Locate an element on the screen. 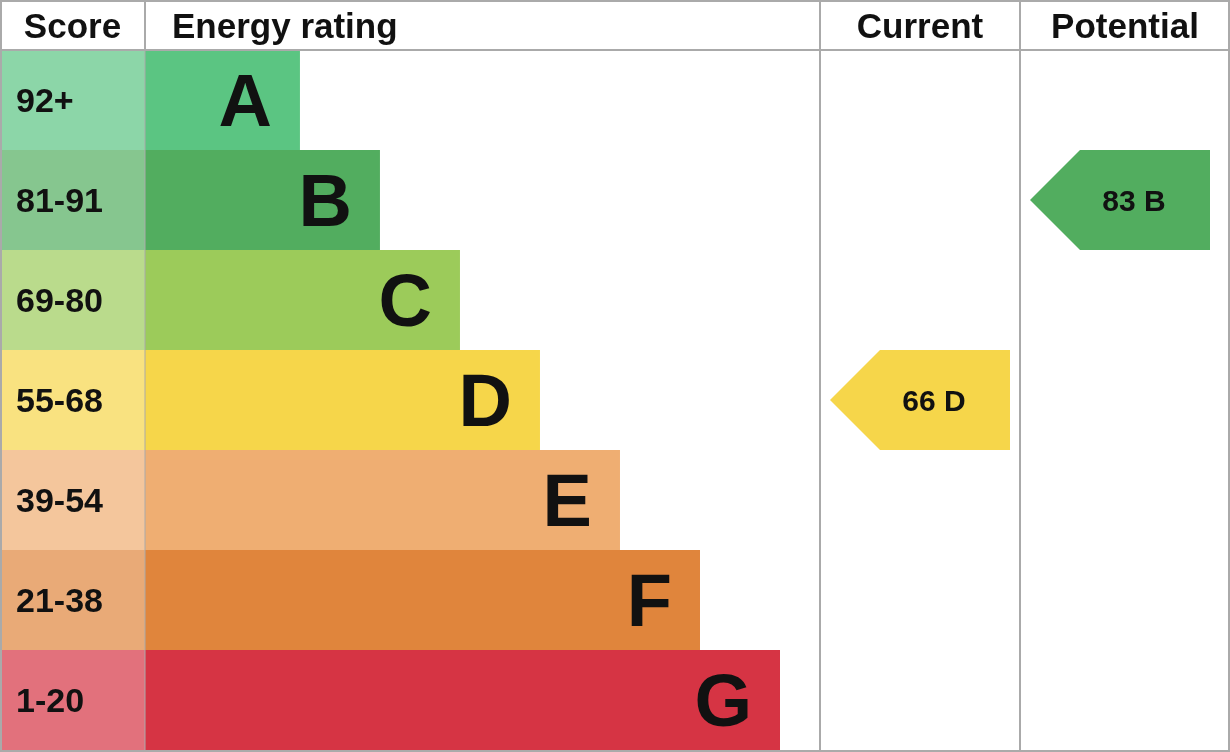 Image resolution: width=1230 pixels, height=752 pixels. y-tick-label: B is located at coordinates (325, 200).